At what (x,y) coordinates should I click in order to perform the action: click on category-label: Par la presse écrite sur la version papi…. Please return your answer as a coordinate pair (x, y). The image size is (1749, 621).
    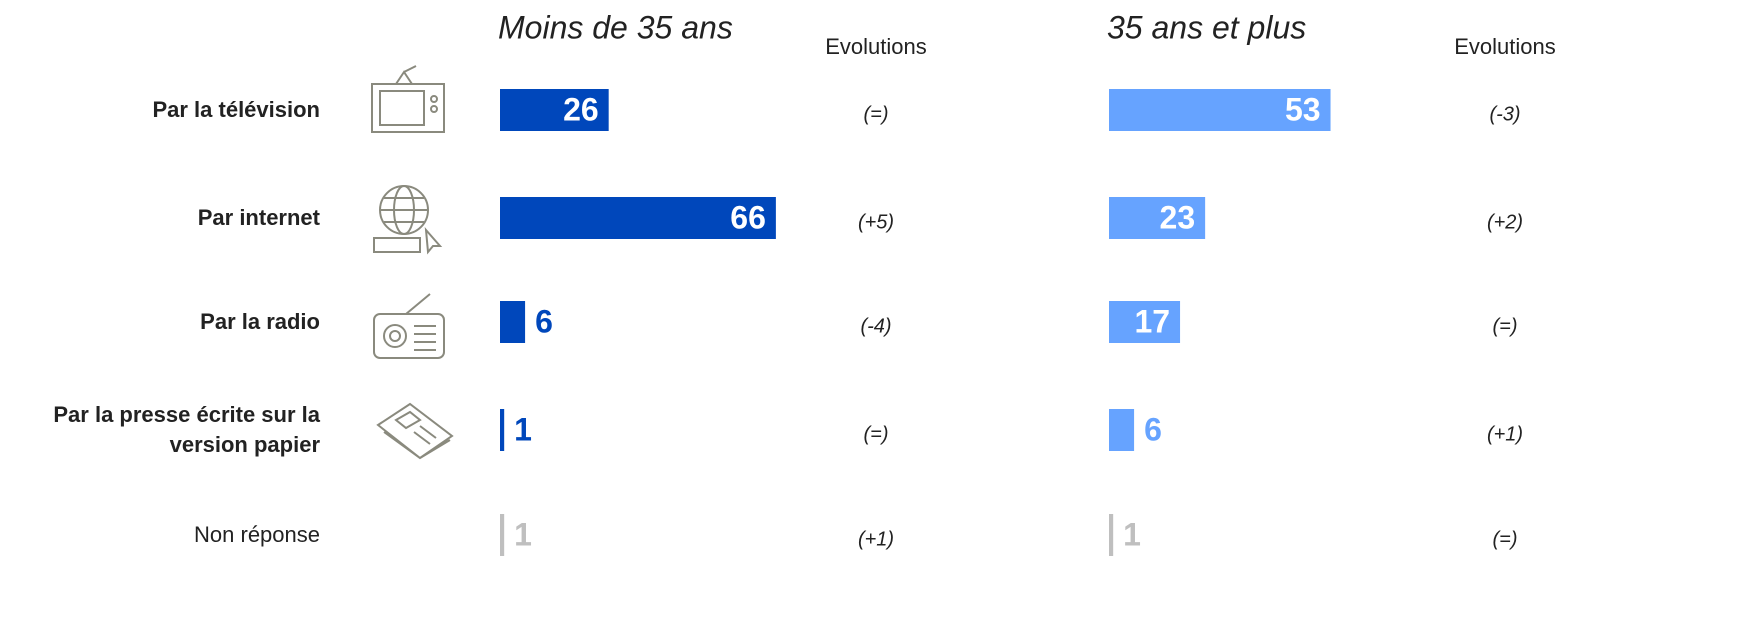
    Looking at the image, I should click on (186, 429).